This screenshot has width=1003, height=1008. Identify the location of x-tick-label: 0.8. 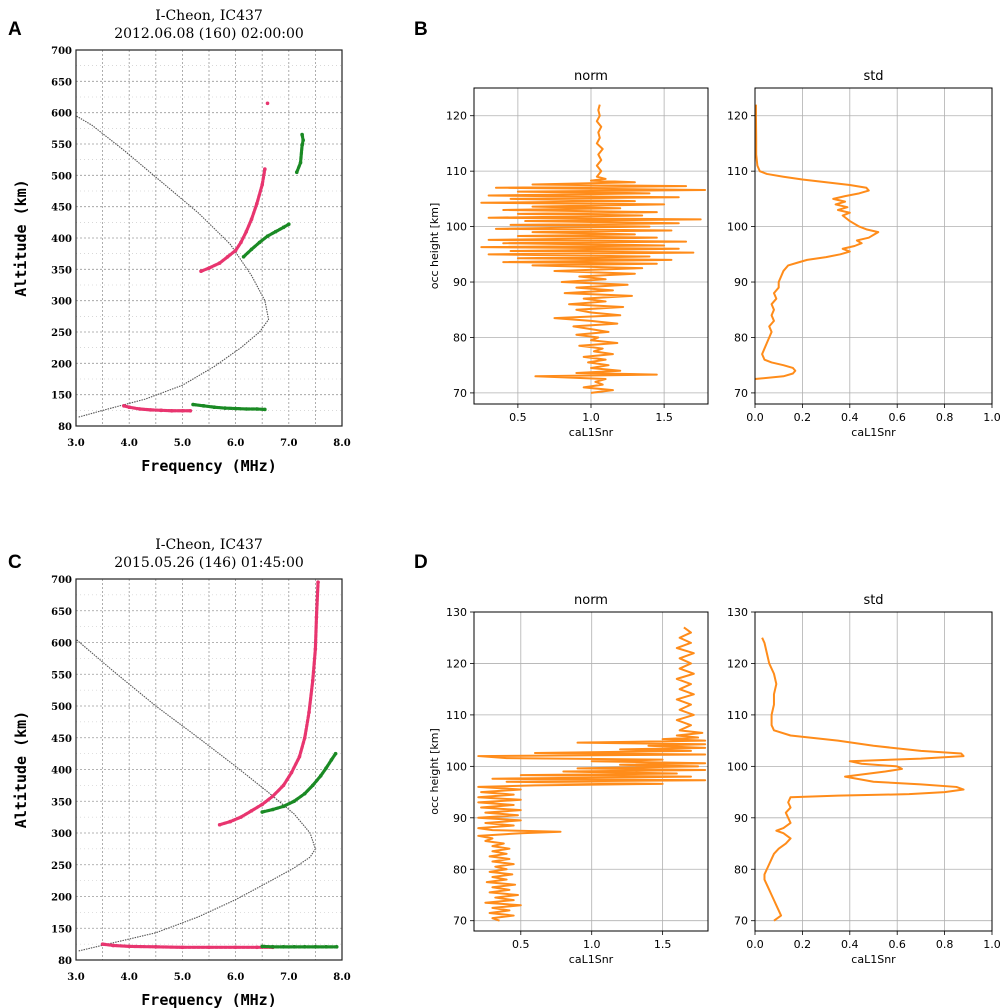
(945, 944).